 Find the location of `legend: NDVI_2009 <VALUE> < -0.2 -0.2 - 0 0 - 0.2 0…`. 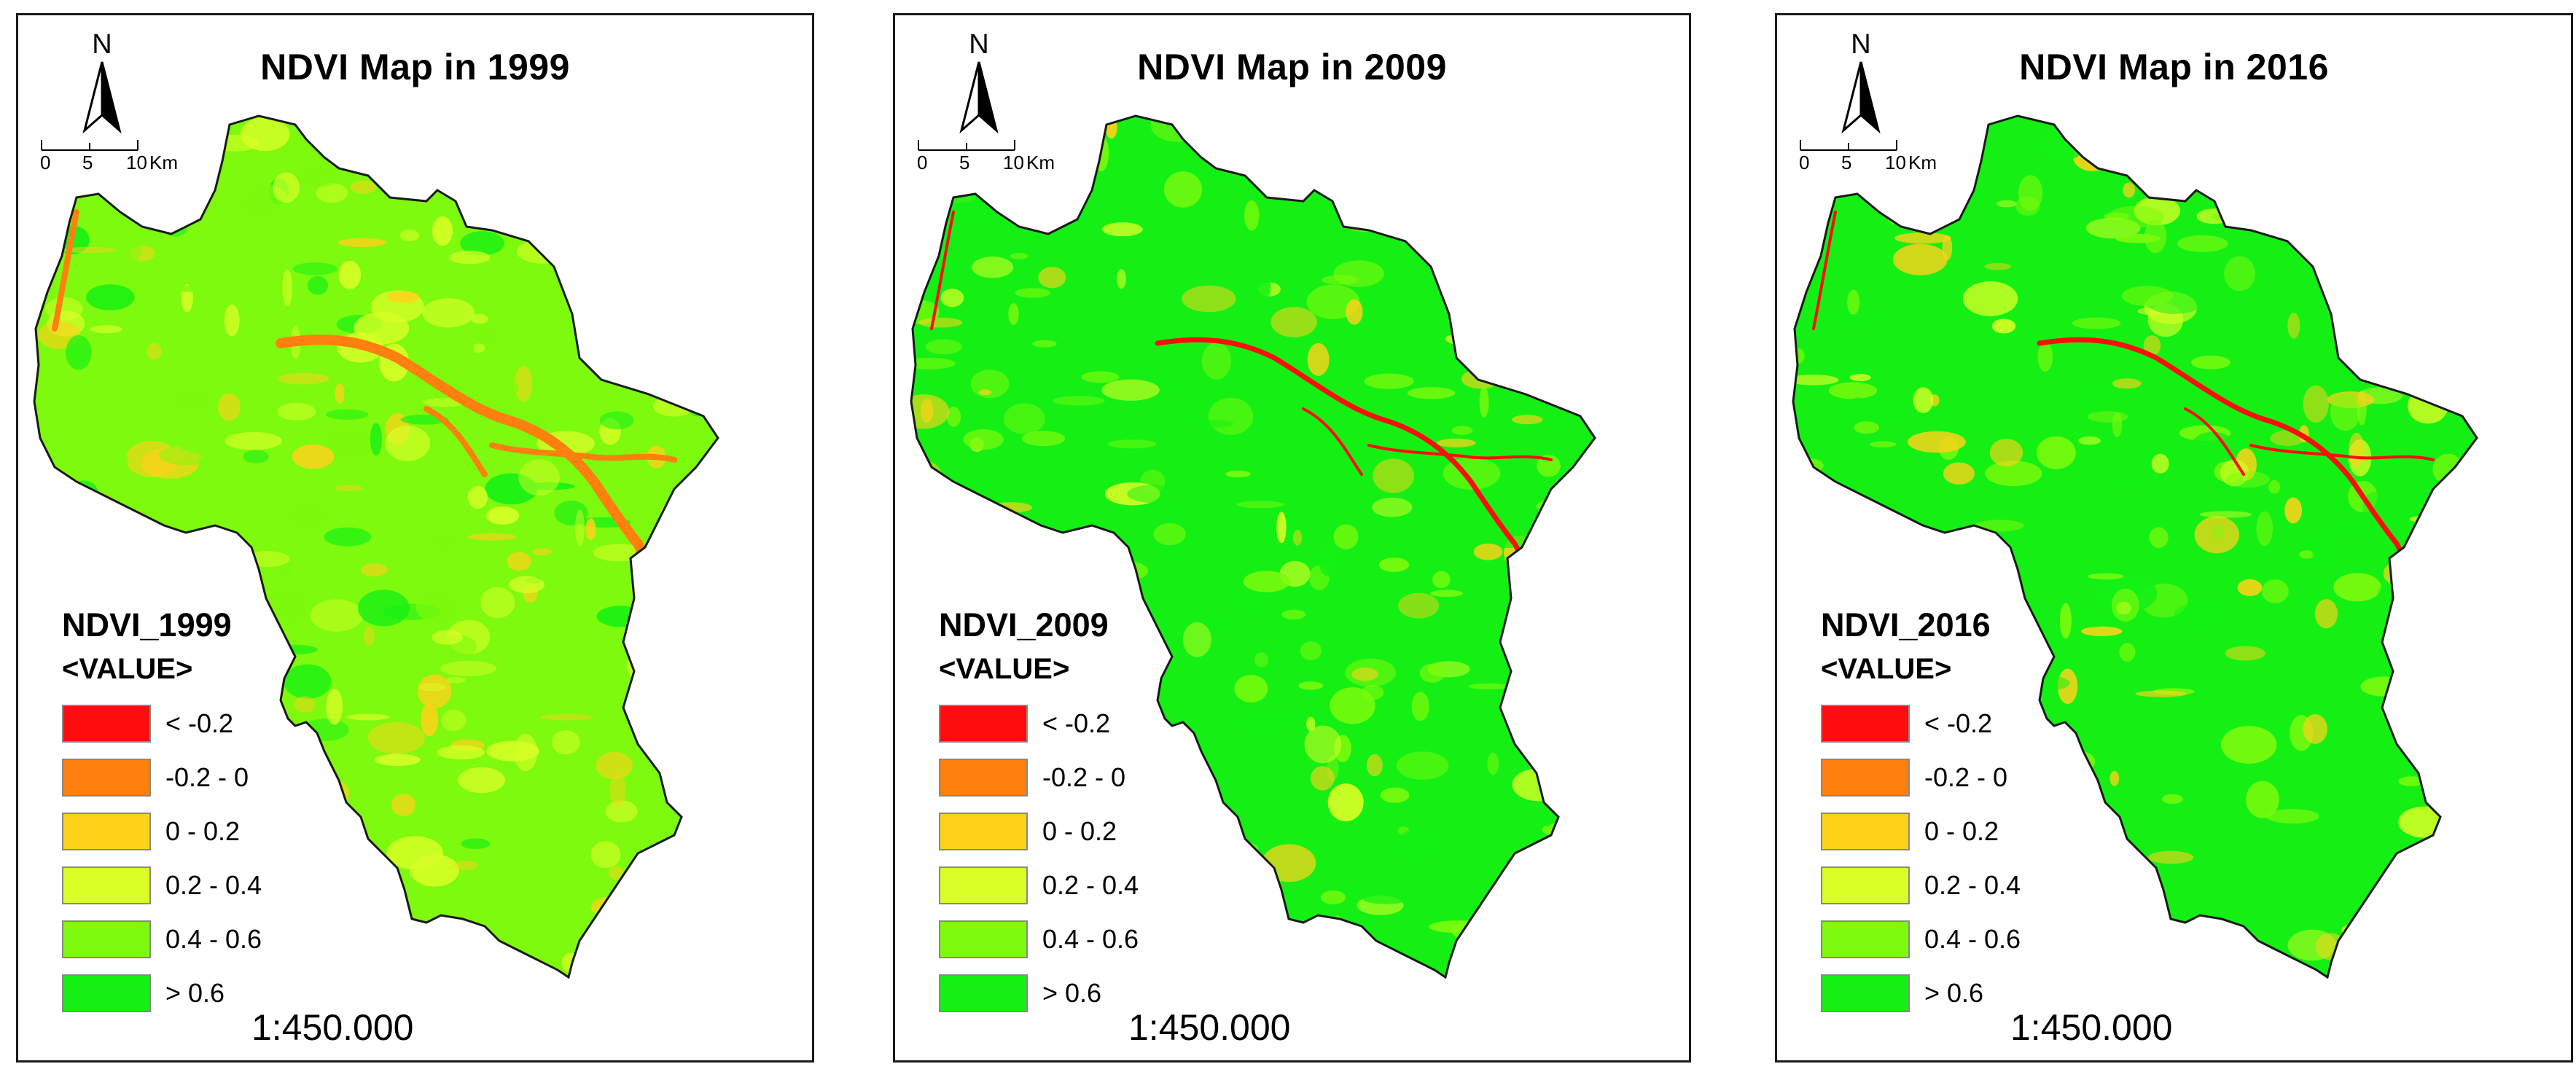

legend: NDVI_2009 <VALUE> < -0.2 -0.2 - 0 0 - 0.2 0… is located at coordinates (1039, 817).